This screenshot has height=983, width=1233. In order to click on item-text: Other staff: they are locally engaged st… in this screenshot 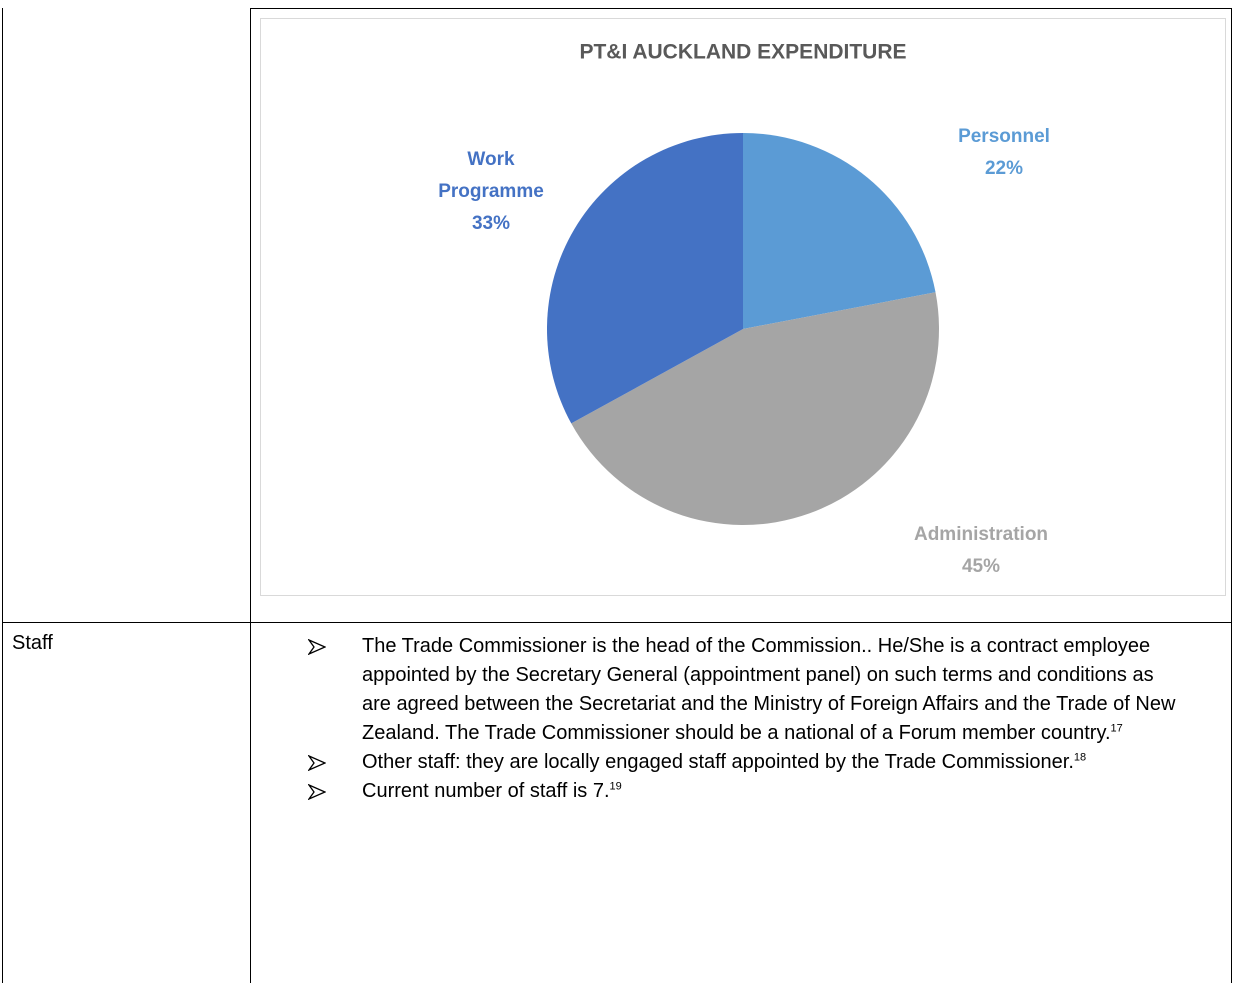, I will do `click(718, 762)`.